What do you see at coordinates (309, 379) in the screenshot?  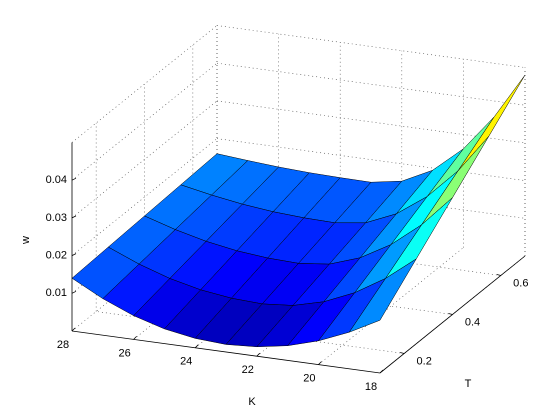 I see `x-tick-label: 20` at bounding box center [309, 379].